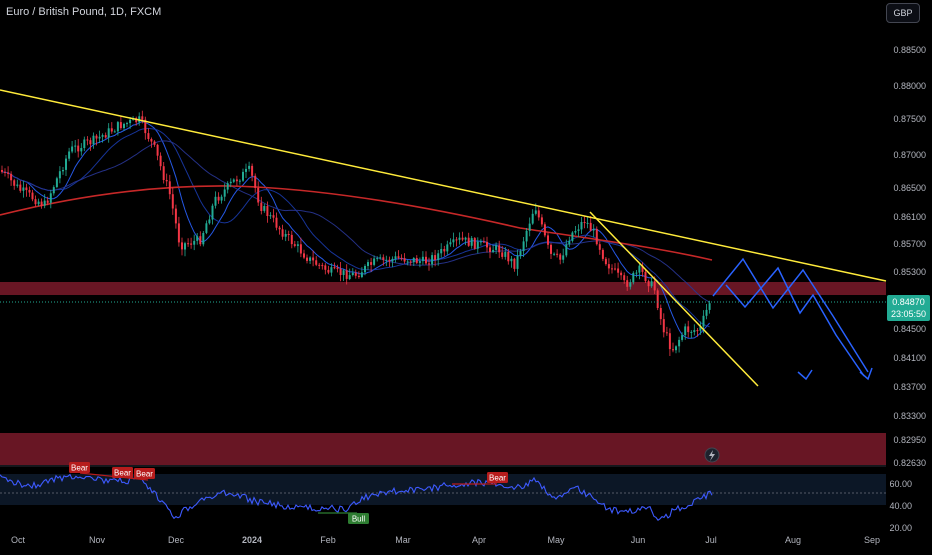  Describe the element at coordinates (176, 540) in the screenshot. I see `time-tick-label: Dec` at that location.